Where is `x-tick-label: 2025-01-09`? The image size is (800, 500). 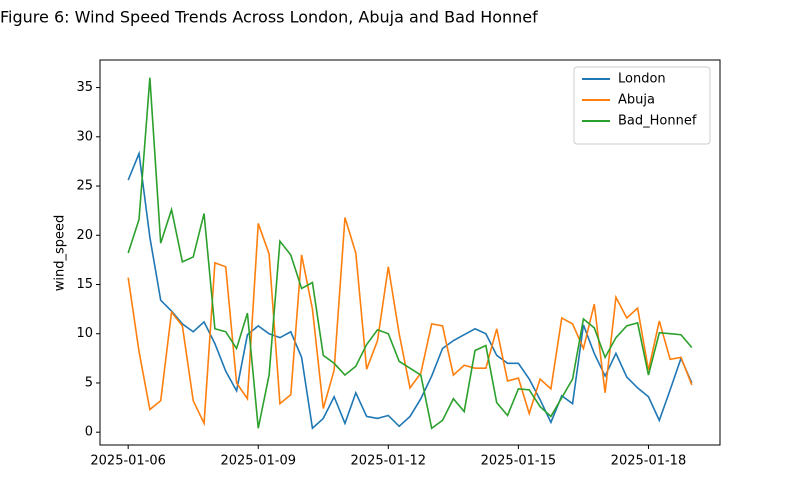
x-tick-label: 2025-01-09 is located at coordinates (258, 461).